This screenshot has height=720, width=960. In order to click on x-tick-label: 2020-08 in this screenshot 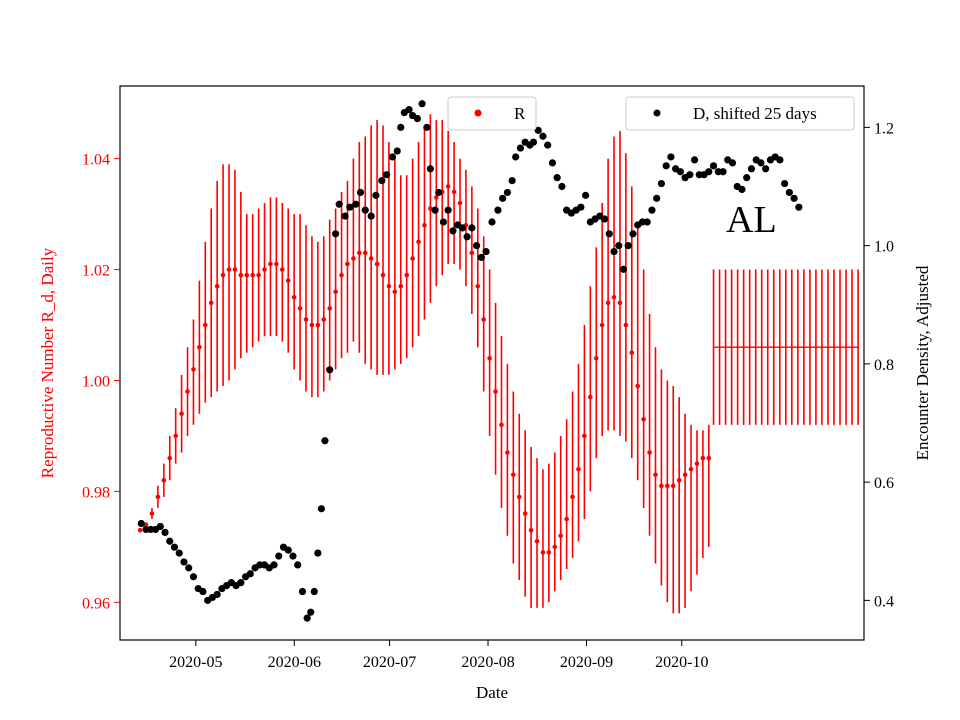, I will do `click(487, 662)`.